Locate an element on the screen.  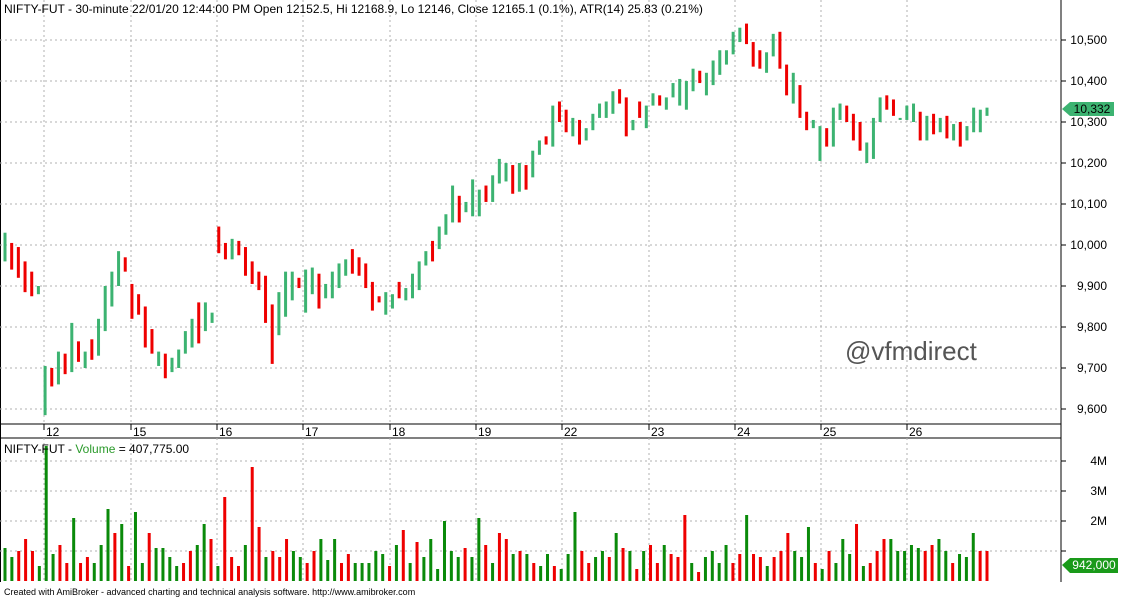
volume-tick-label: 4M is located at coordinates (1098, 461).